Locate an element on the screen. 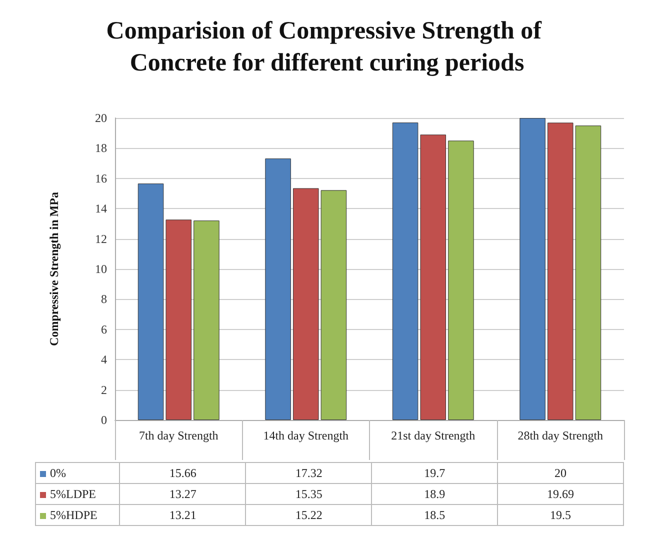  data-label: 18.9 is located at coordinates (435, 494).